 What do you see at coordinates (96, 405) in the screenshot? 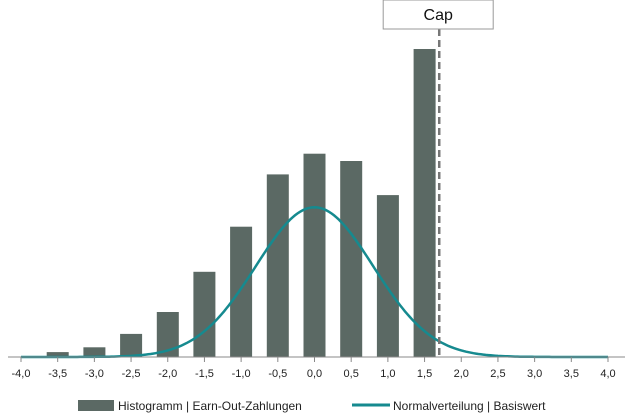
I see `legend-swatch-histogram` at bounding box center [96, 405].